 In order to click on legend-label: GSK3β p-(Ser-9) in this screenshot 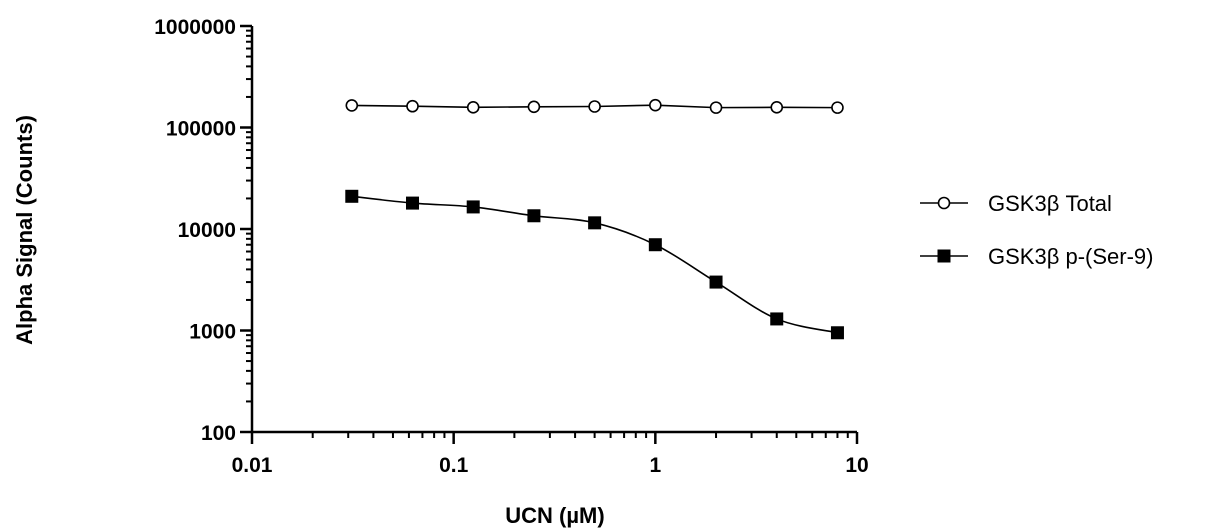, I will do `click(1070, 256)`.